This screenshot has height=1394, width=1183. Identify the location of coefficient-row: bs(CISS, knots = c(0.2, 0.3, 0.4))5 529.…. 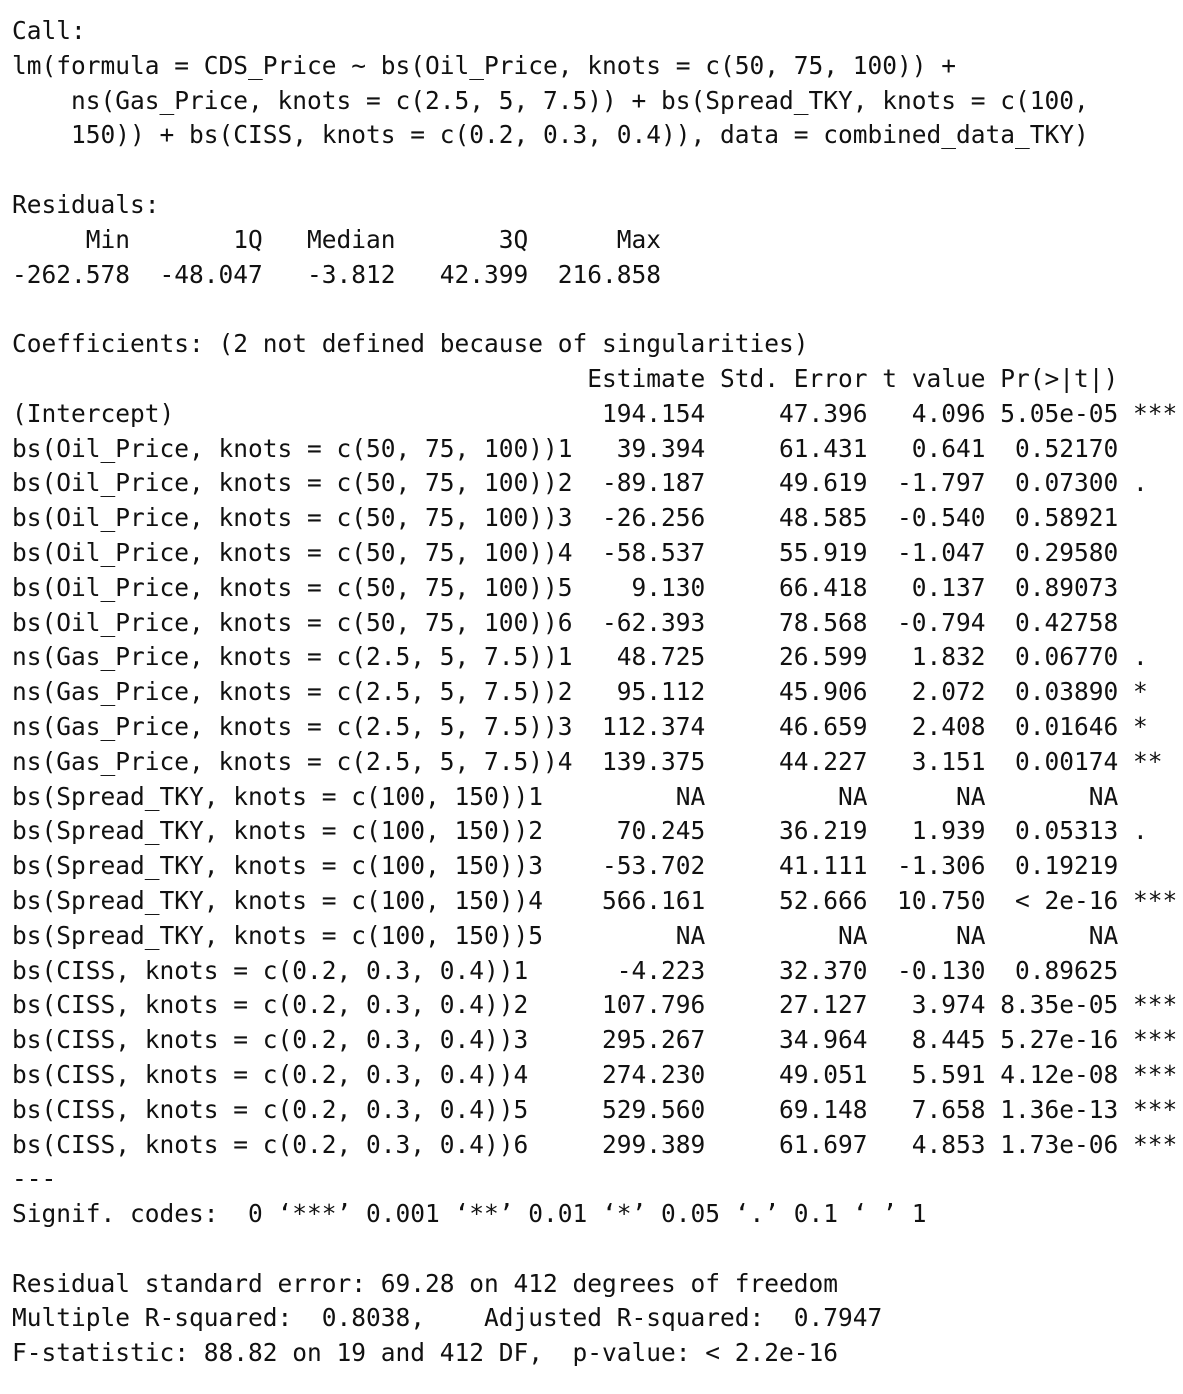
(595, 1109).